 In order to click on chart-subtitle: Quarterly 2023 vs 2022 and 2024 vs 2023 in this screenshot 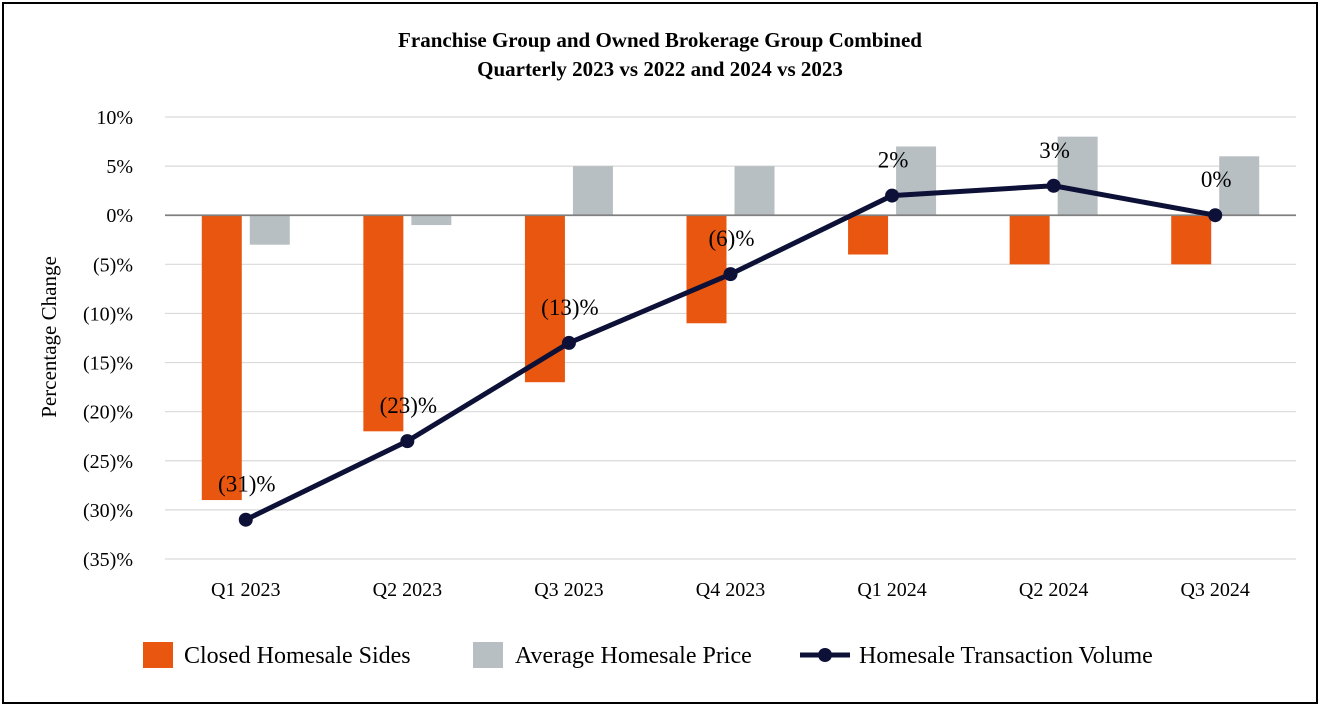, I will do `click(660, 69)`.